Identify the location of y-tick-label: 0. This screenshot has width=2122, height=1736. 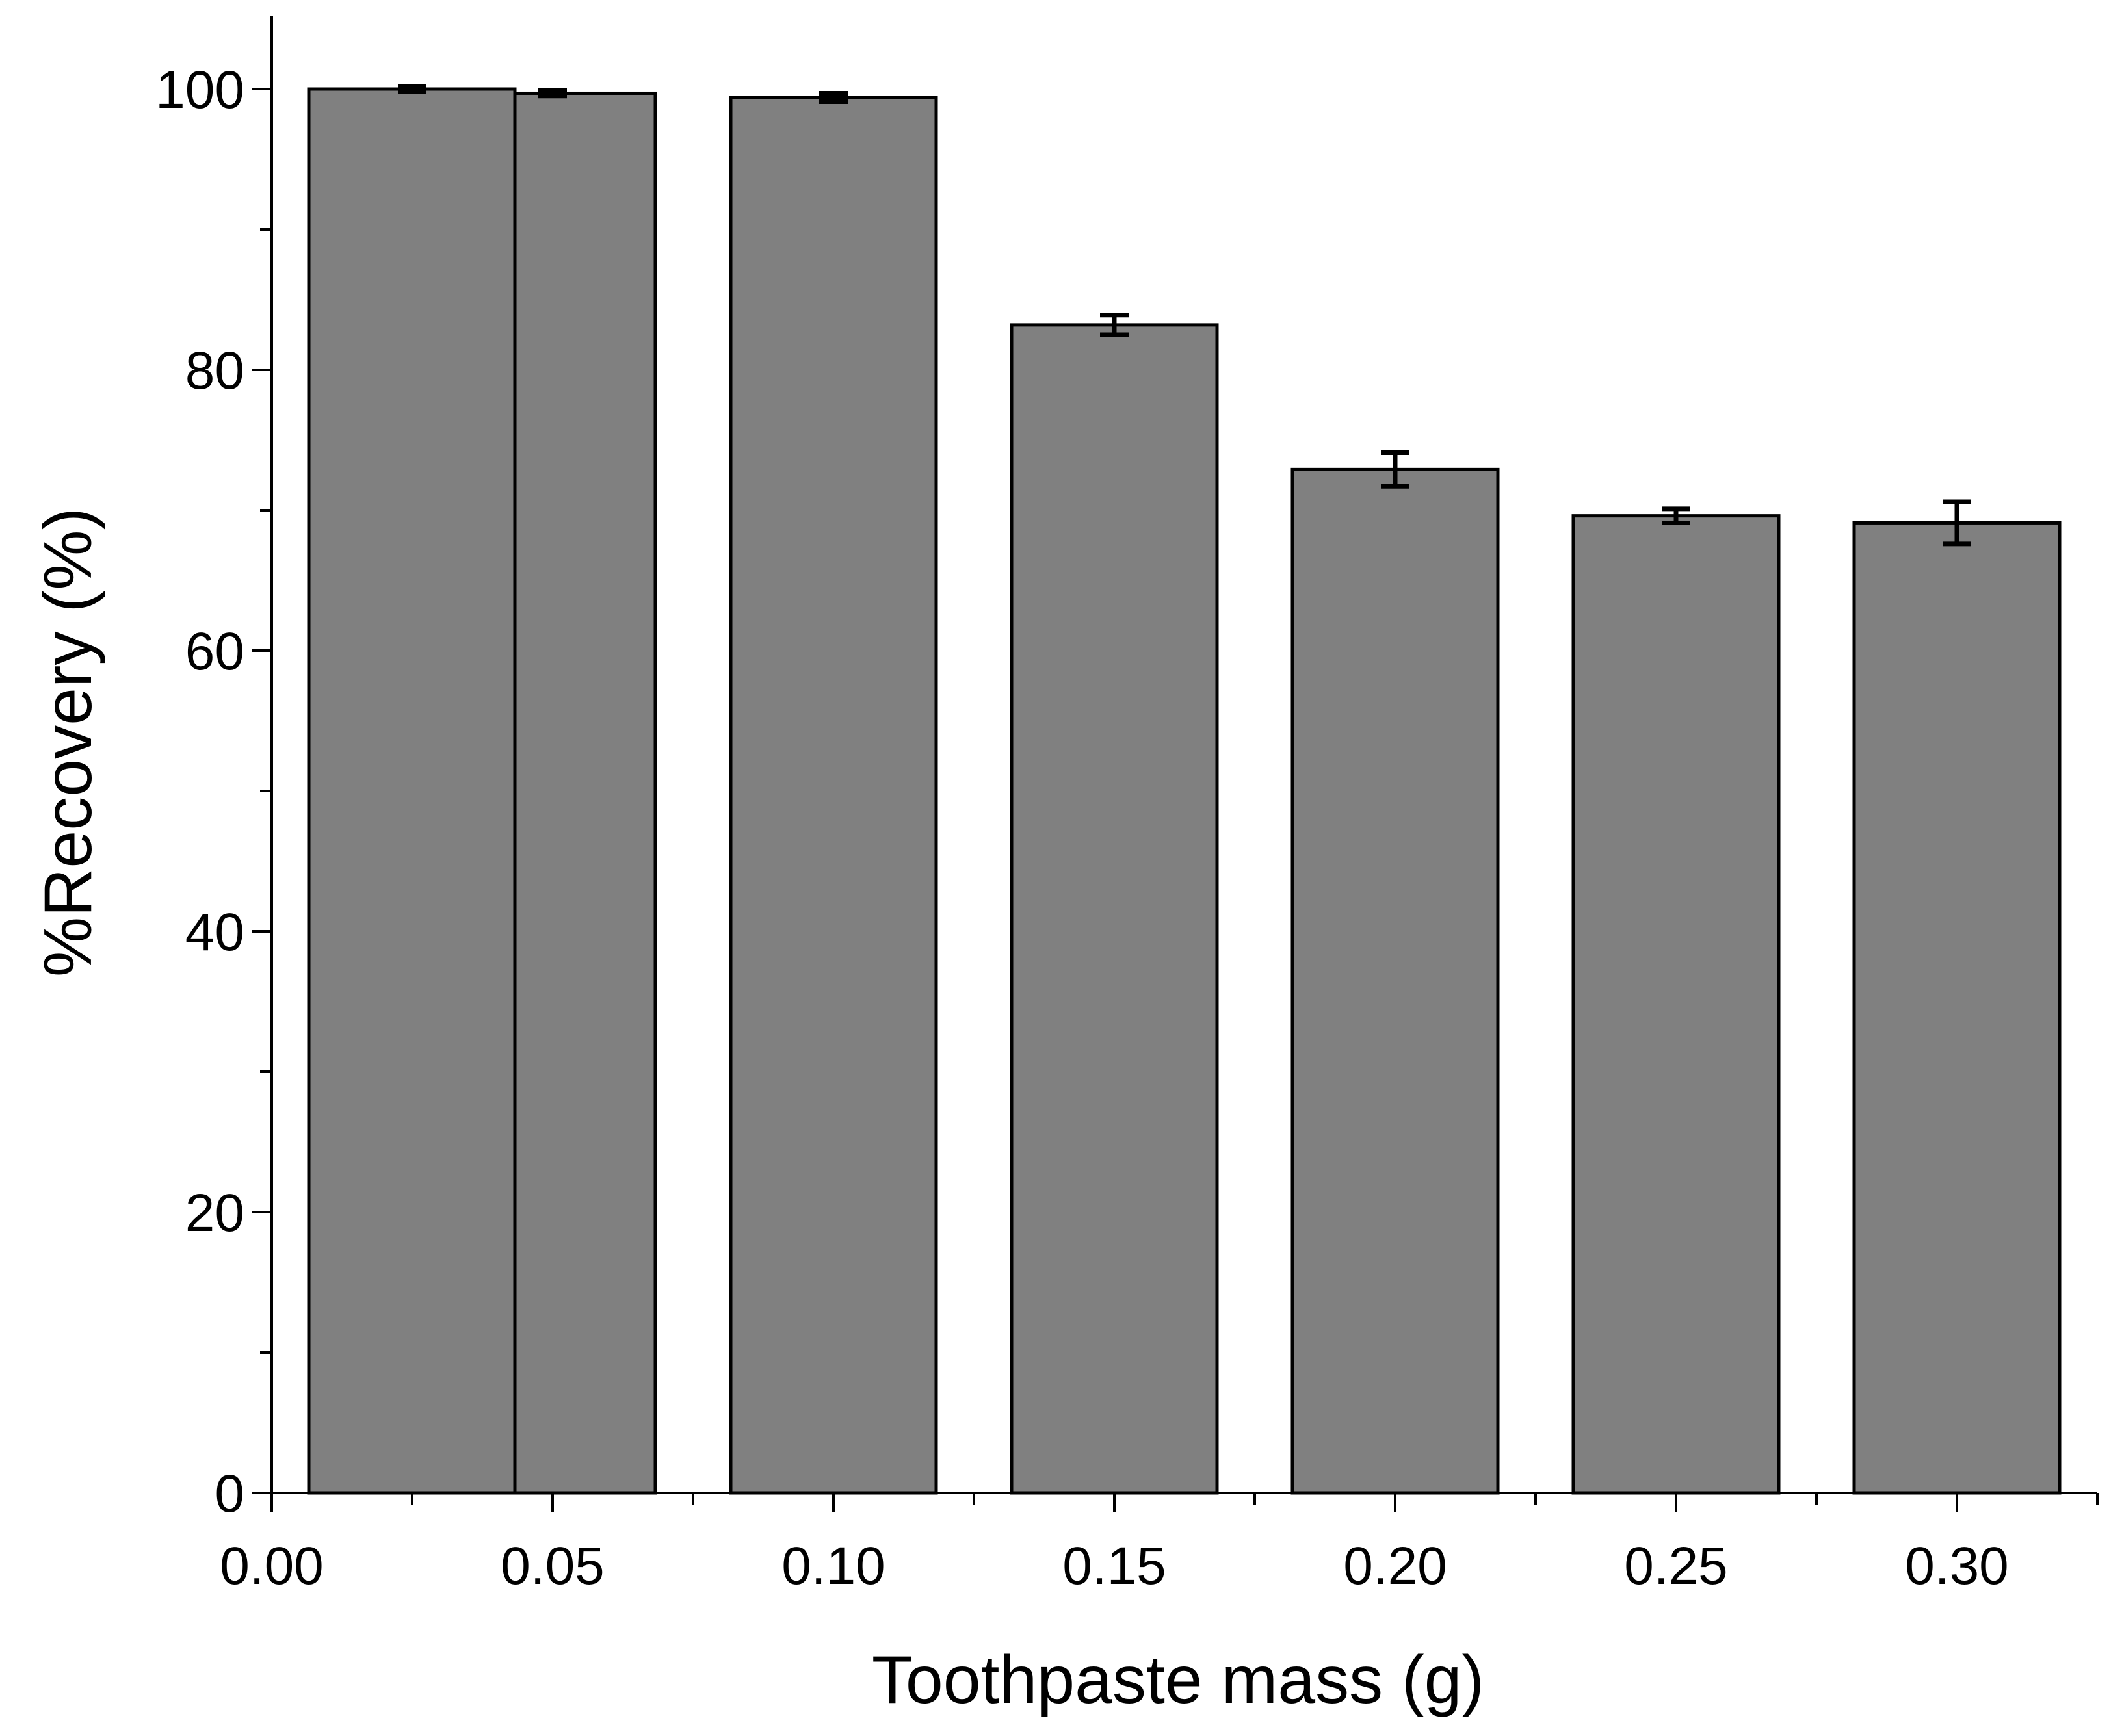
(230, 1493).